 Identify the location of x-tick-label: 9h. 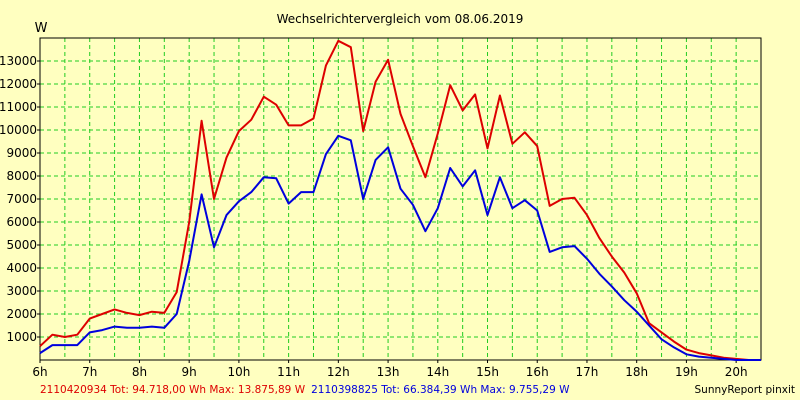
(189, 372).